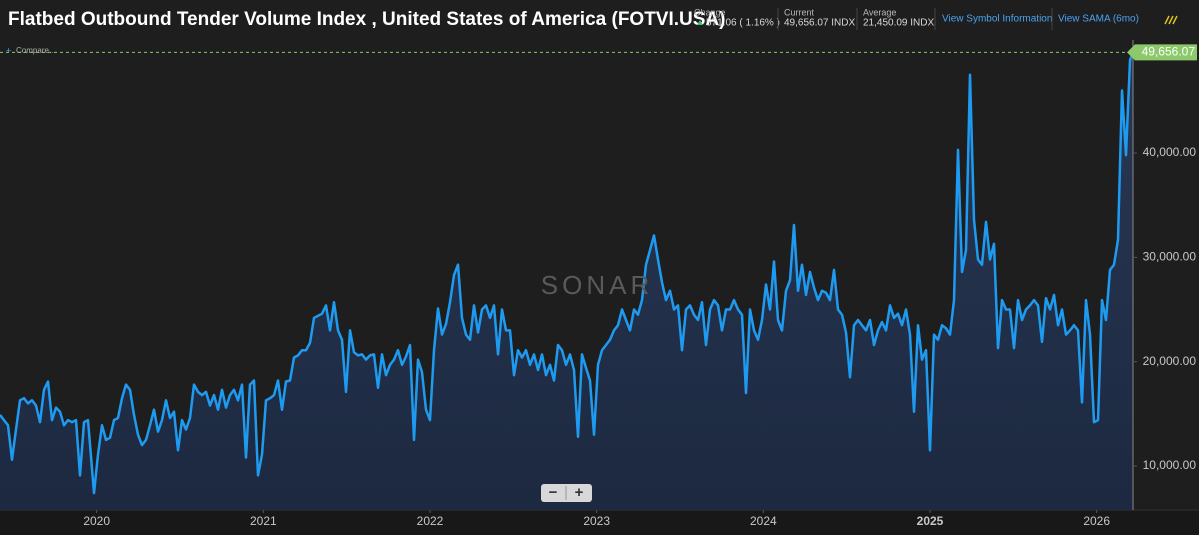 The image size is (1199, 535). What do you see at coordinates (596, 521) in the screenshot?
I see `x-tick-label: 2023` at bounding box center [596, 521].